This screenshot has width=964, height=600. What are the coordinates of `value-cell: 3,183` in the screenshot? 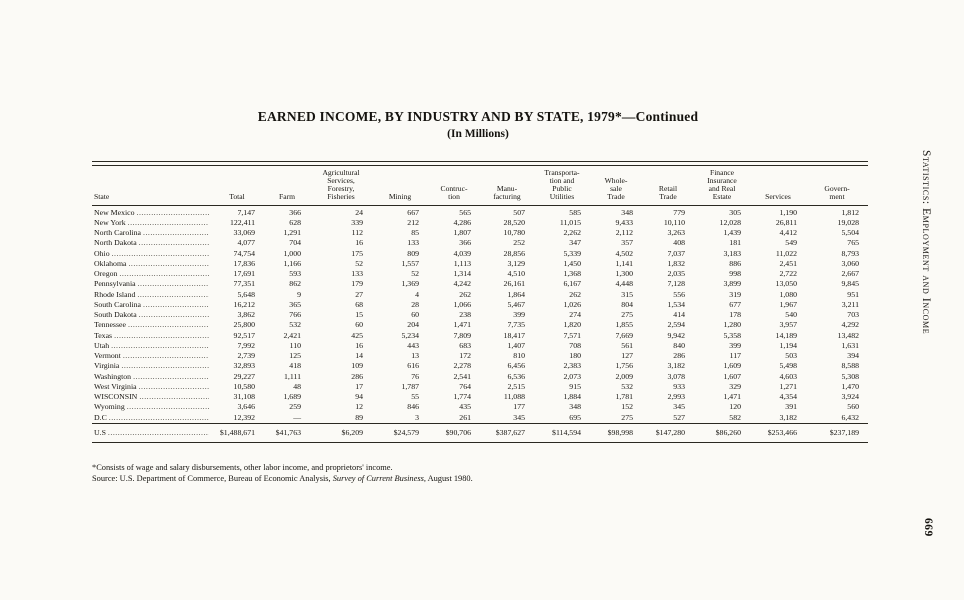 It's located at (732, 253).